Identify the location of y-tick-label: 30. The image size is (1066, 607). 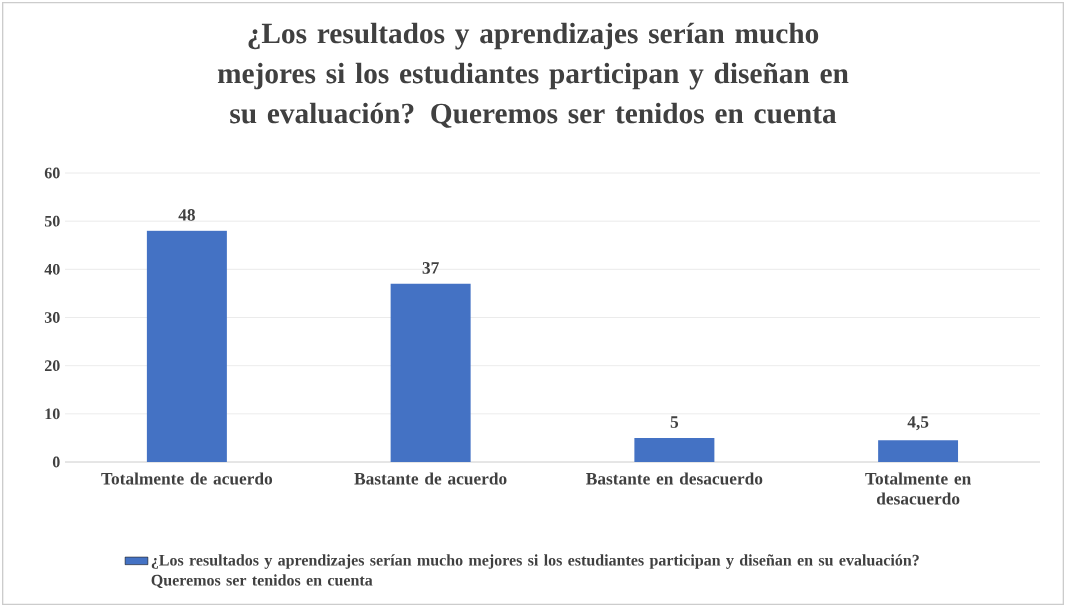
(52, 317).